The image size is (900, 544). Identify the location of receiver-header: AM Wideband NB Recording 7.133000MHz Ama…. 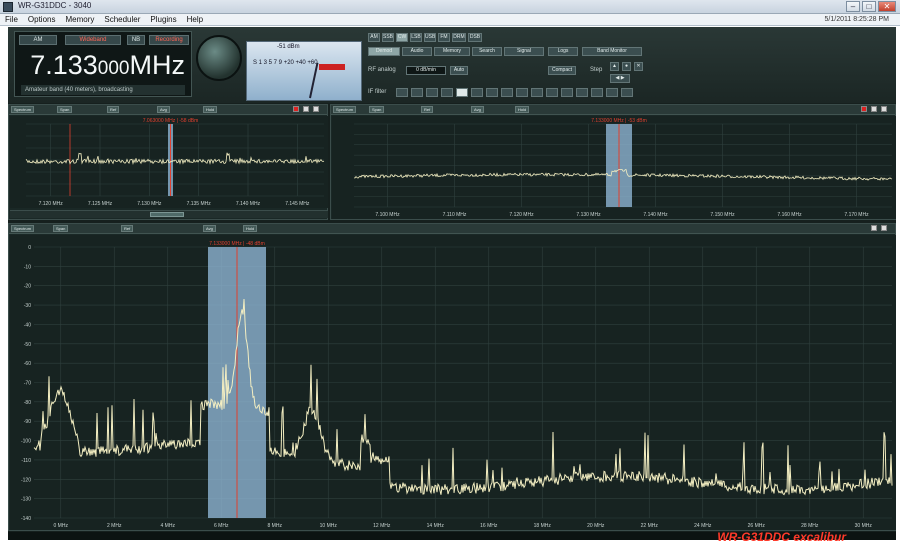
(452, 65).